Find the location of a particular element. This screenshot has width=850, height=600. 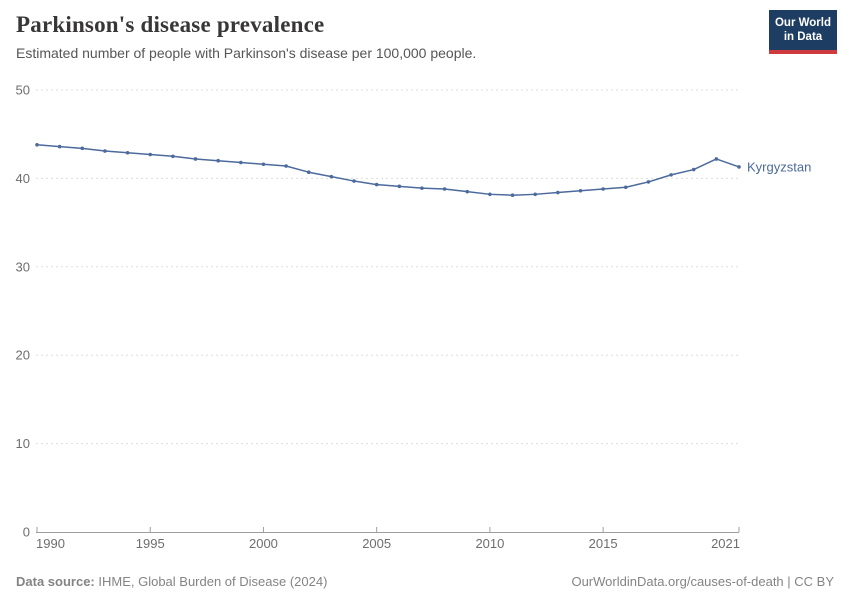

owid-logo-line1: Our World is located at coordinates (802, 23).